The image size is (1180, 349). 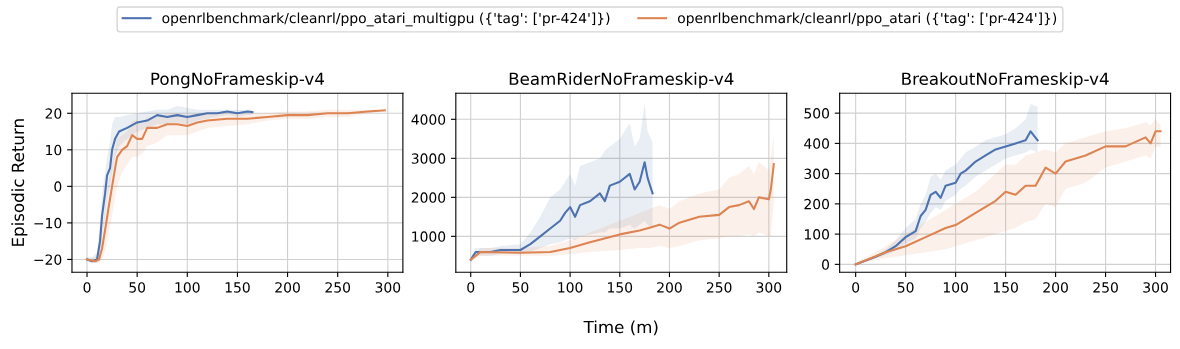 I want to click on y-tick-label: 4000, so click(x=428, y=119).